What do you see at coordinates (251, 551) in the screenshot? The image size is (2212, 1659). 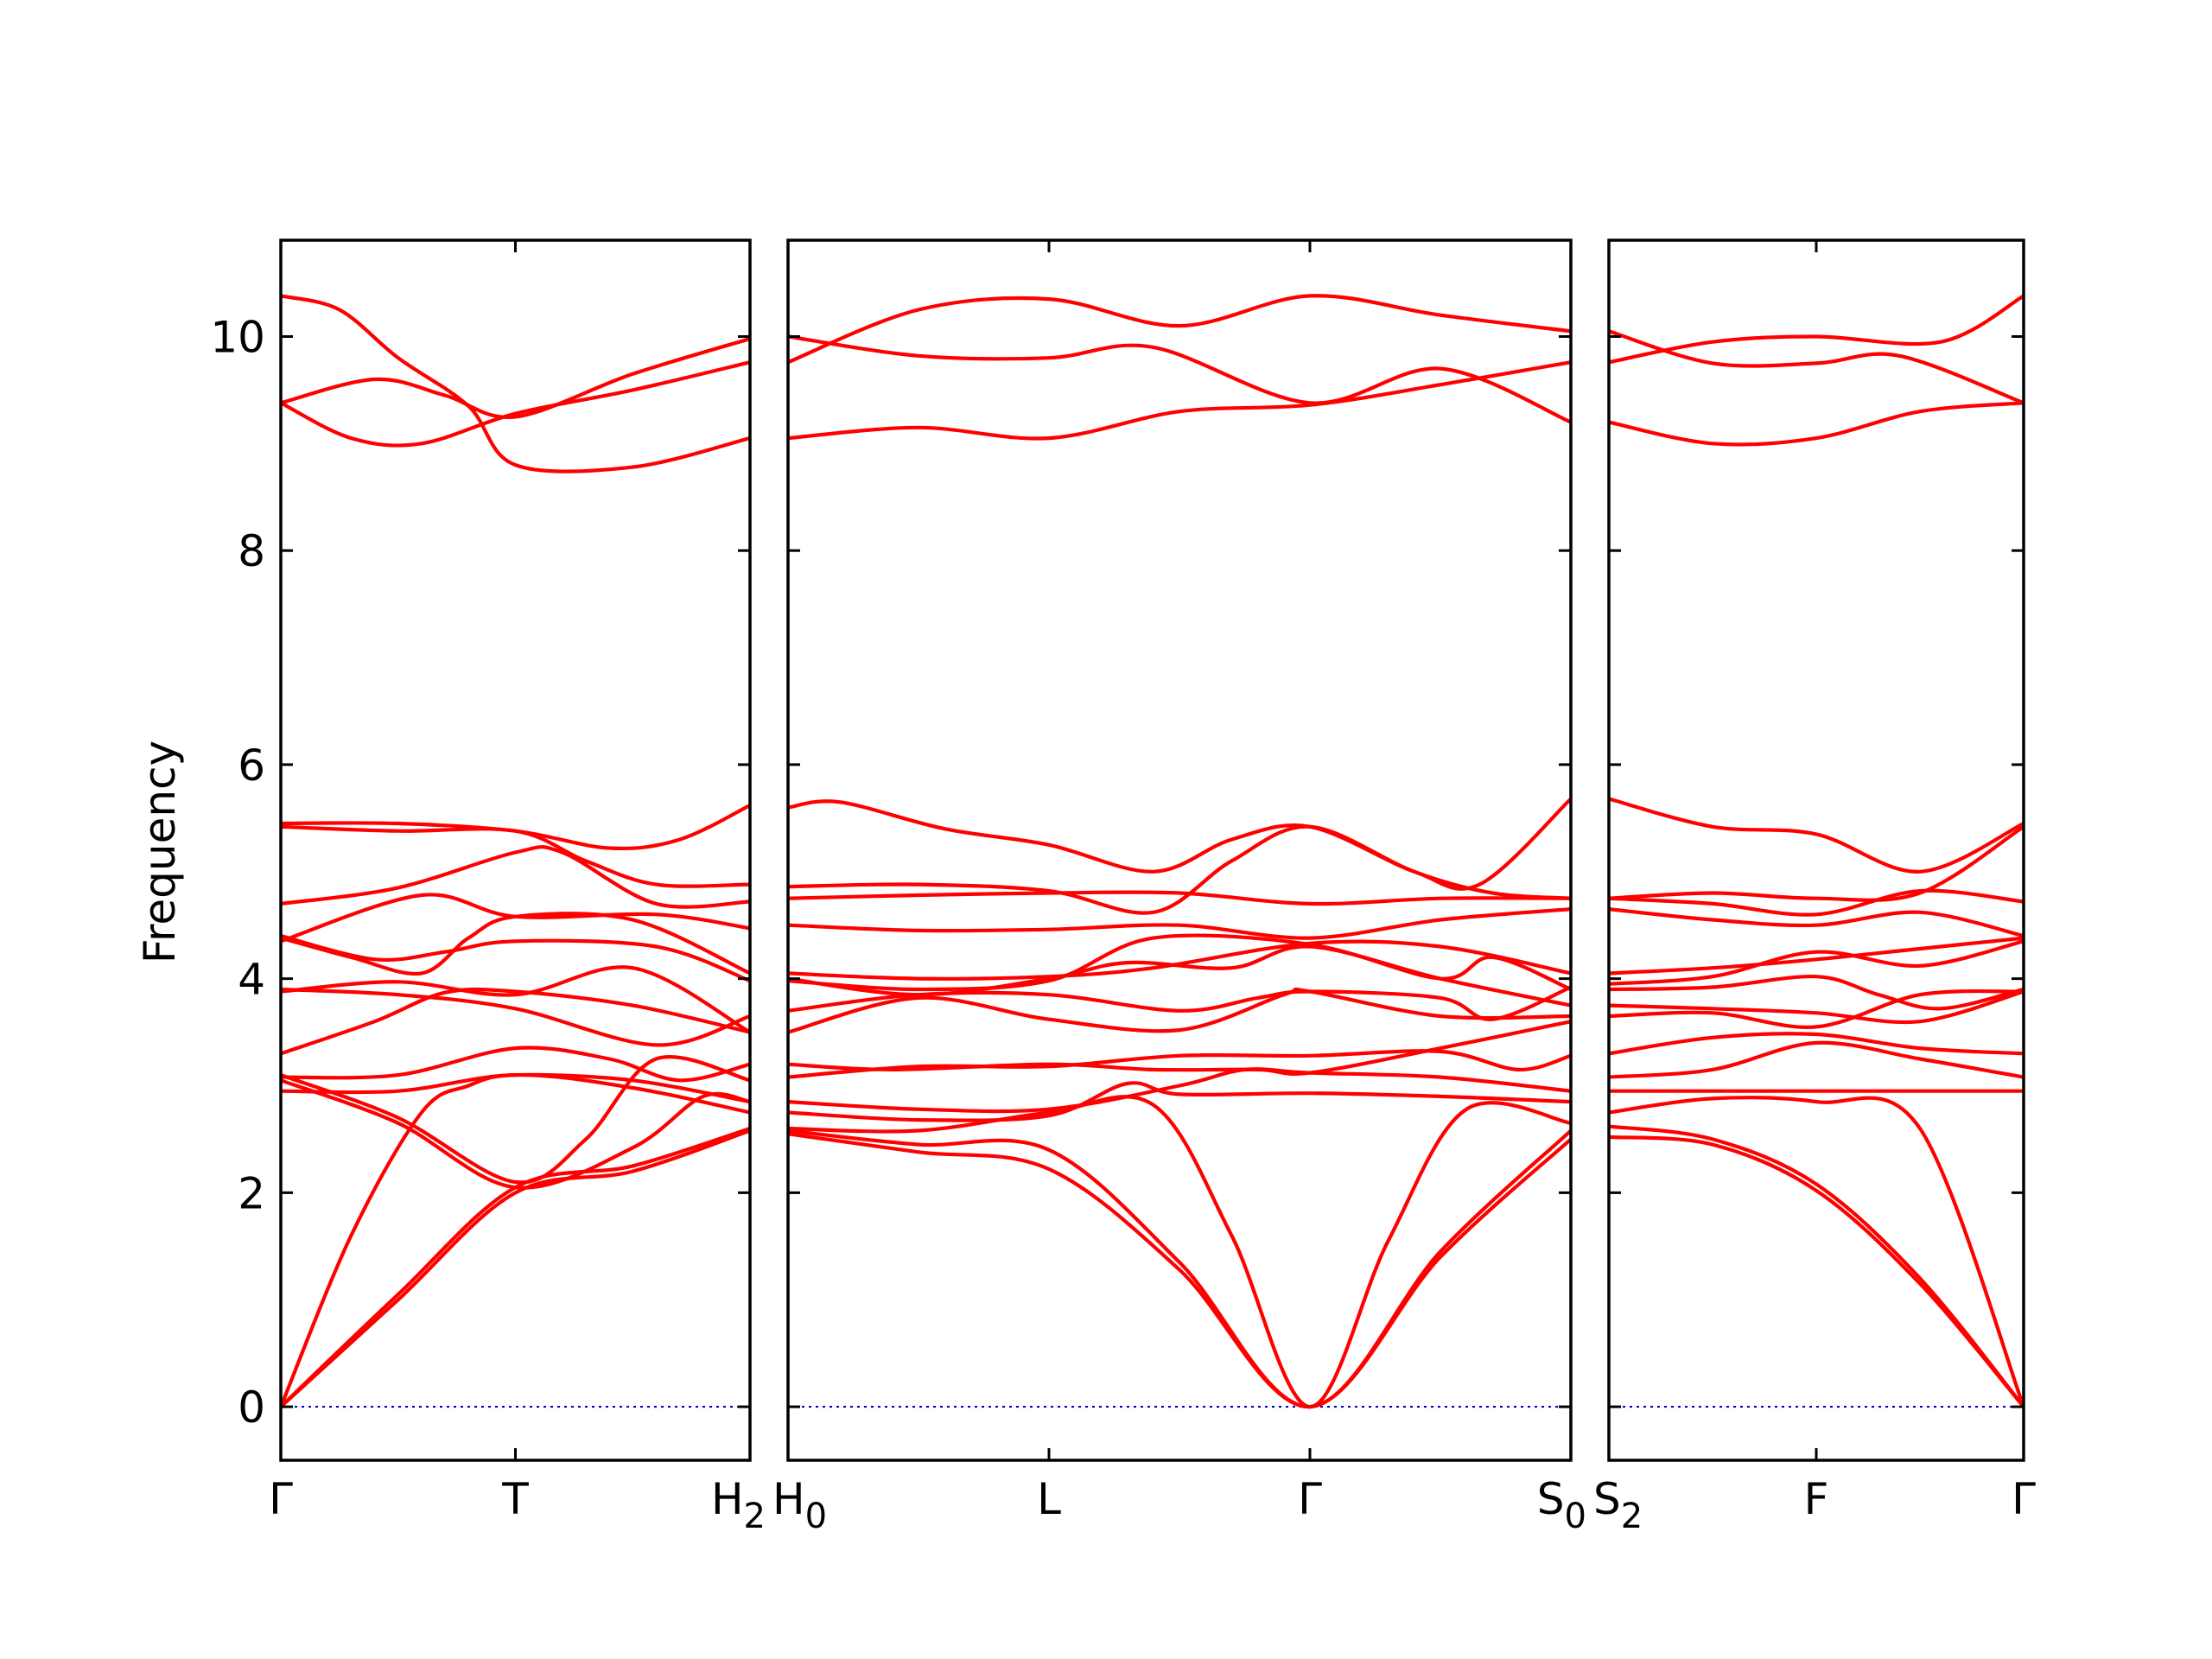 I see `y-tick-label-8: 8` at bounding box center [251, 551].